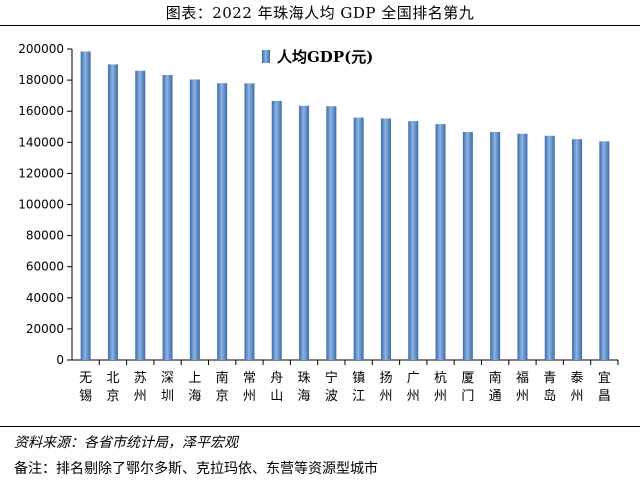 This screenshot has width=640, height=483. Describe the element at coordinates (522, 387) in the screenshot. I see `x-category-label: 福州` at that location.